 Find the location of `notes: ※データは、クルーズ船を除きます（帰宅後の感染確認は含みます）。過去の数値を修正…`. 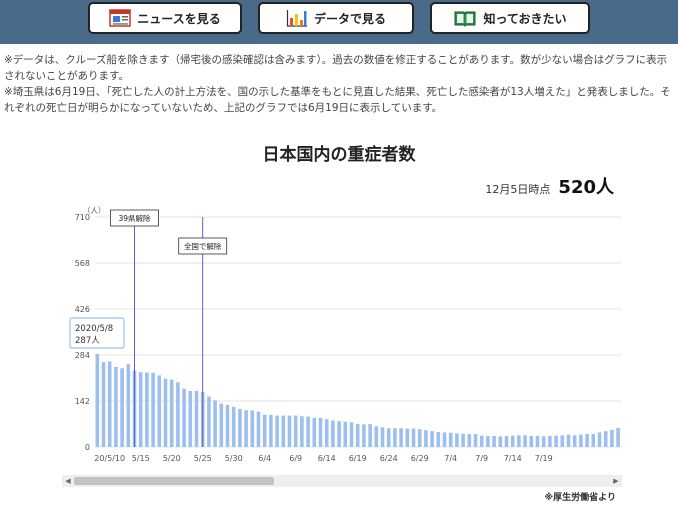

notes: ※データは、クルーズ船を除きます（帰宅後の感染確認は含みます）。過去の数値を修正… is located at coordinates (338, 84).